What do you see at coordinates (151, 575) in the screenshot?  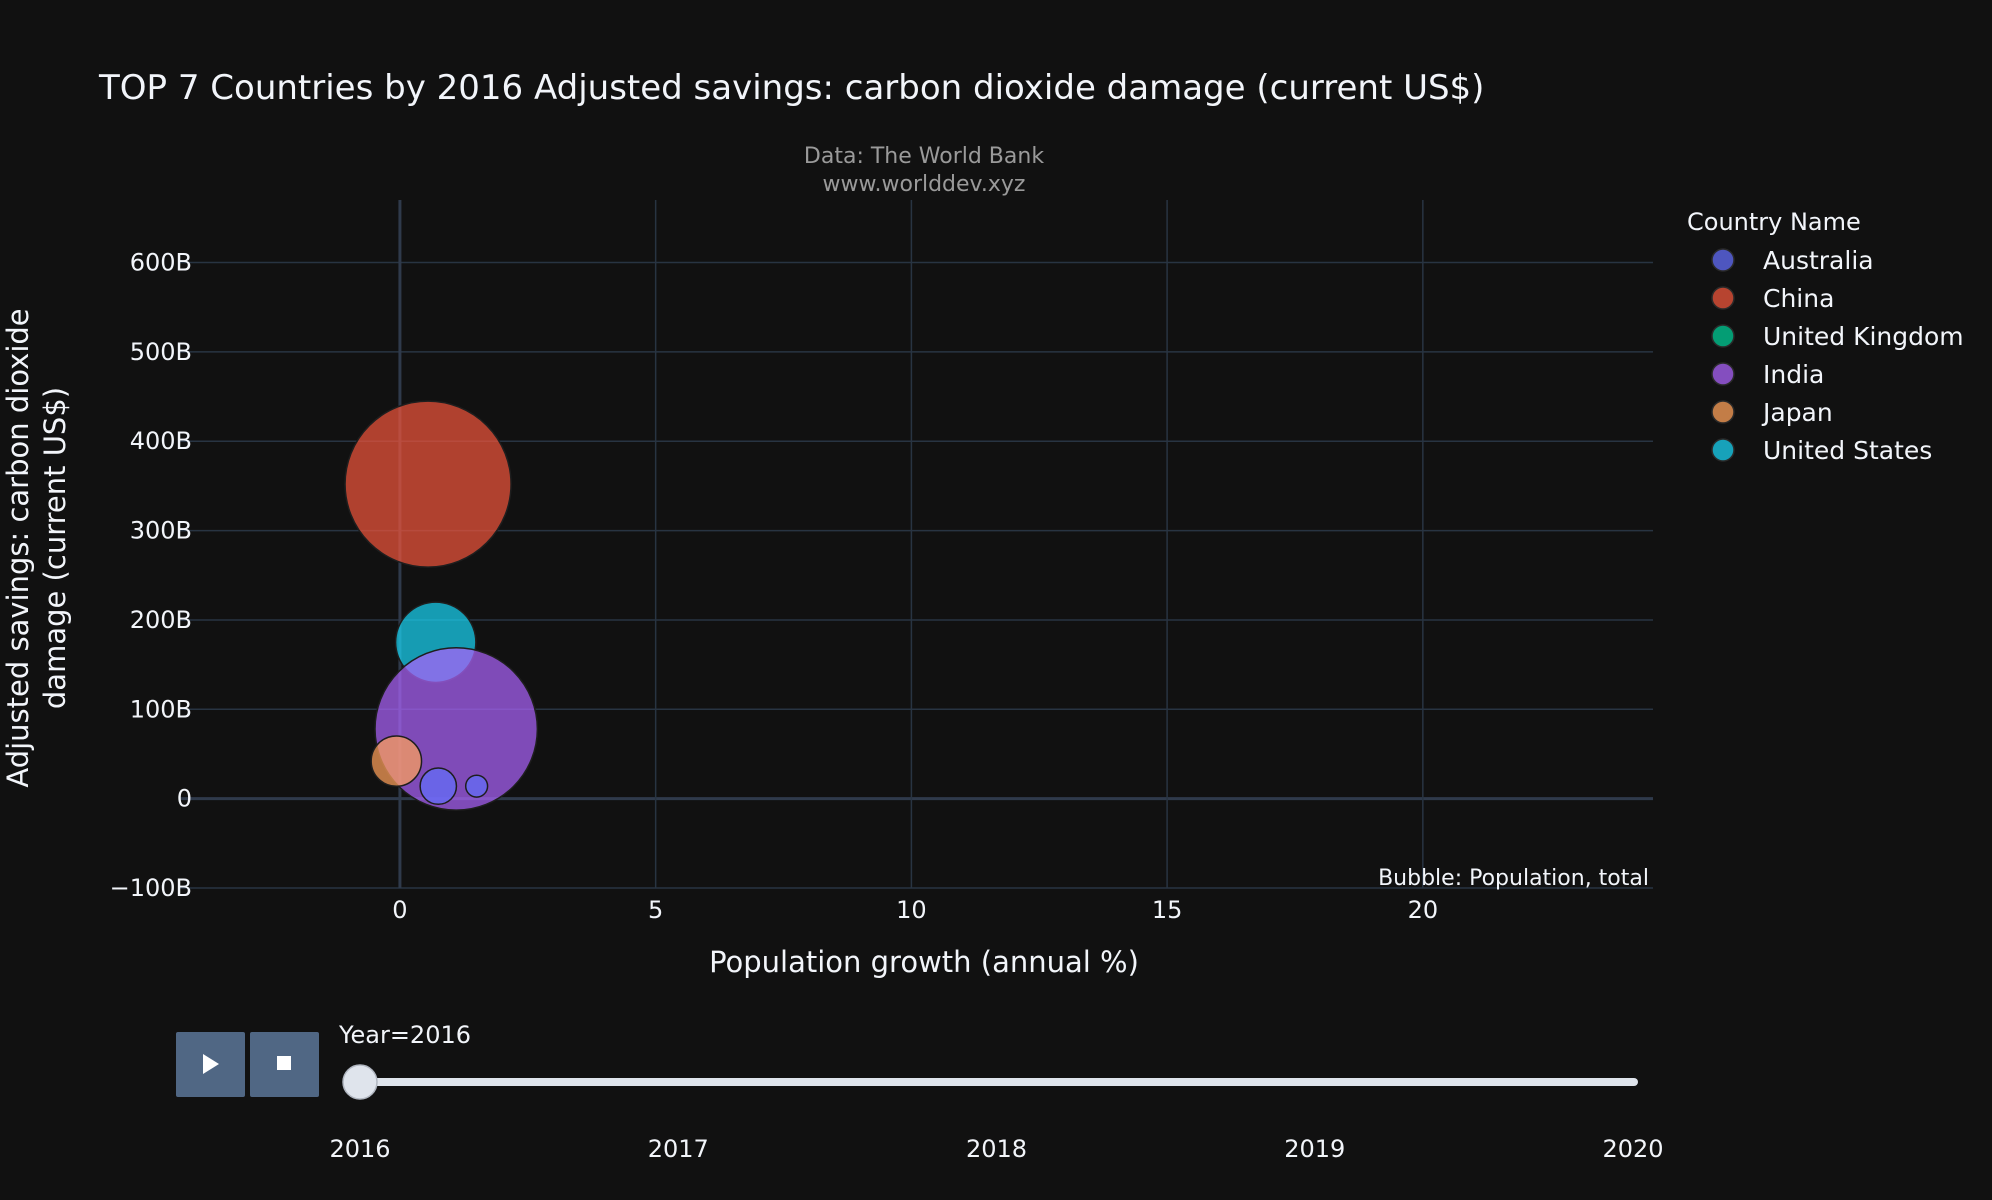 I see `y-axis-ticks: −100B 0 100B 200B 300B 400B 500B 600B` at bounding box center [151, 575].